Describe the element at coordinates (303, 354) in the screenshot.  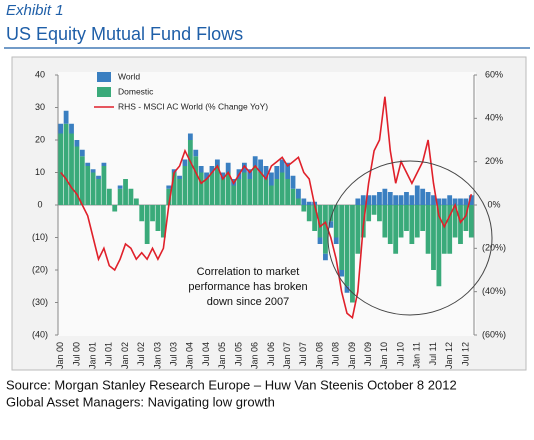
I see `x-tick-label: Jul 07` at that location.